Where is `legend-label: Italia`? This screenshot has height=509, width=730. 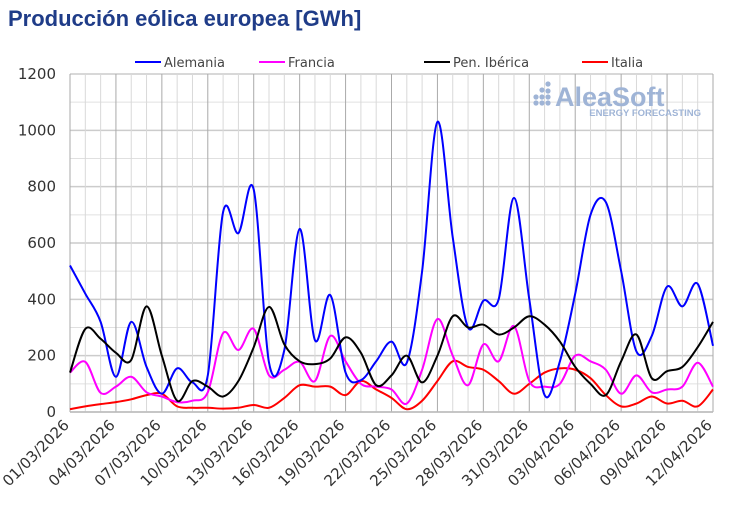
legend-label: Italia is located at coordinates (627, 63).